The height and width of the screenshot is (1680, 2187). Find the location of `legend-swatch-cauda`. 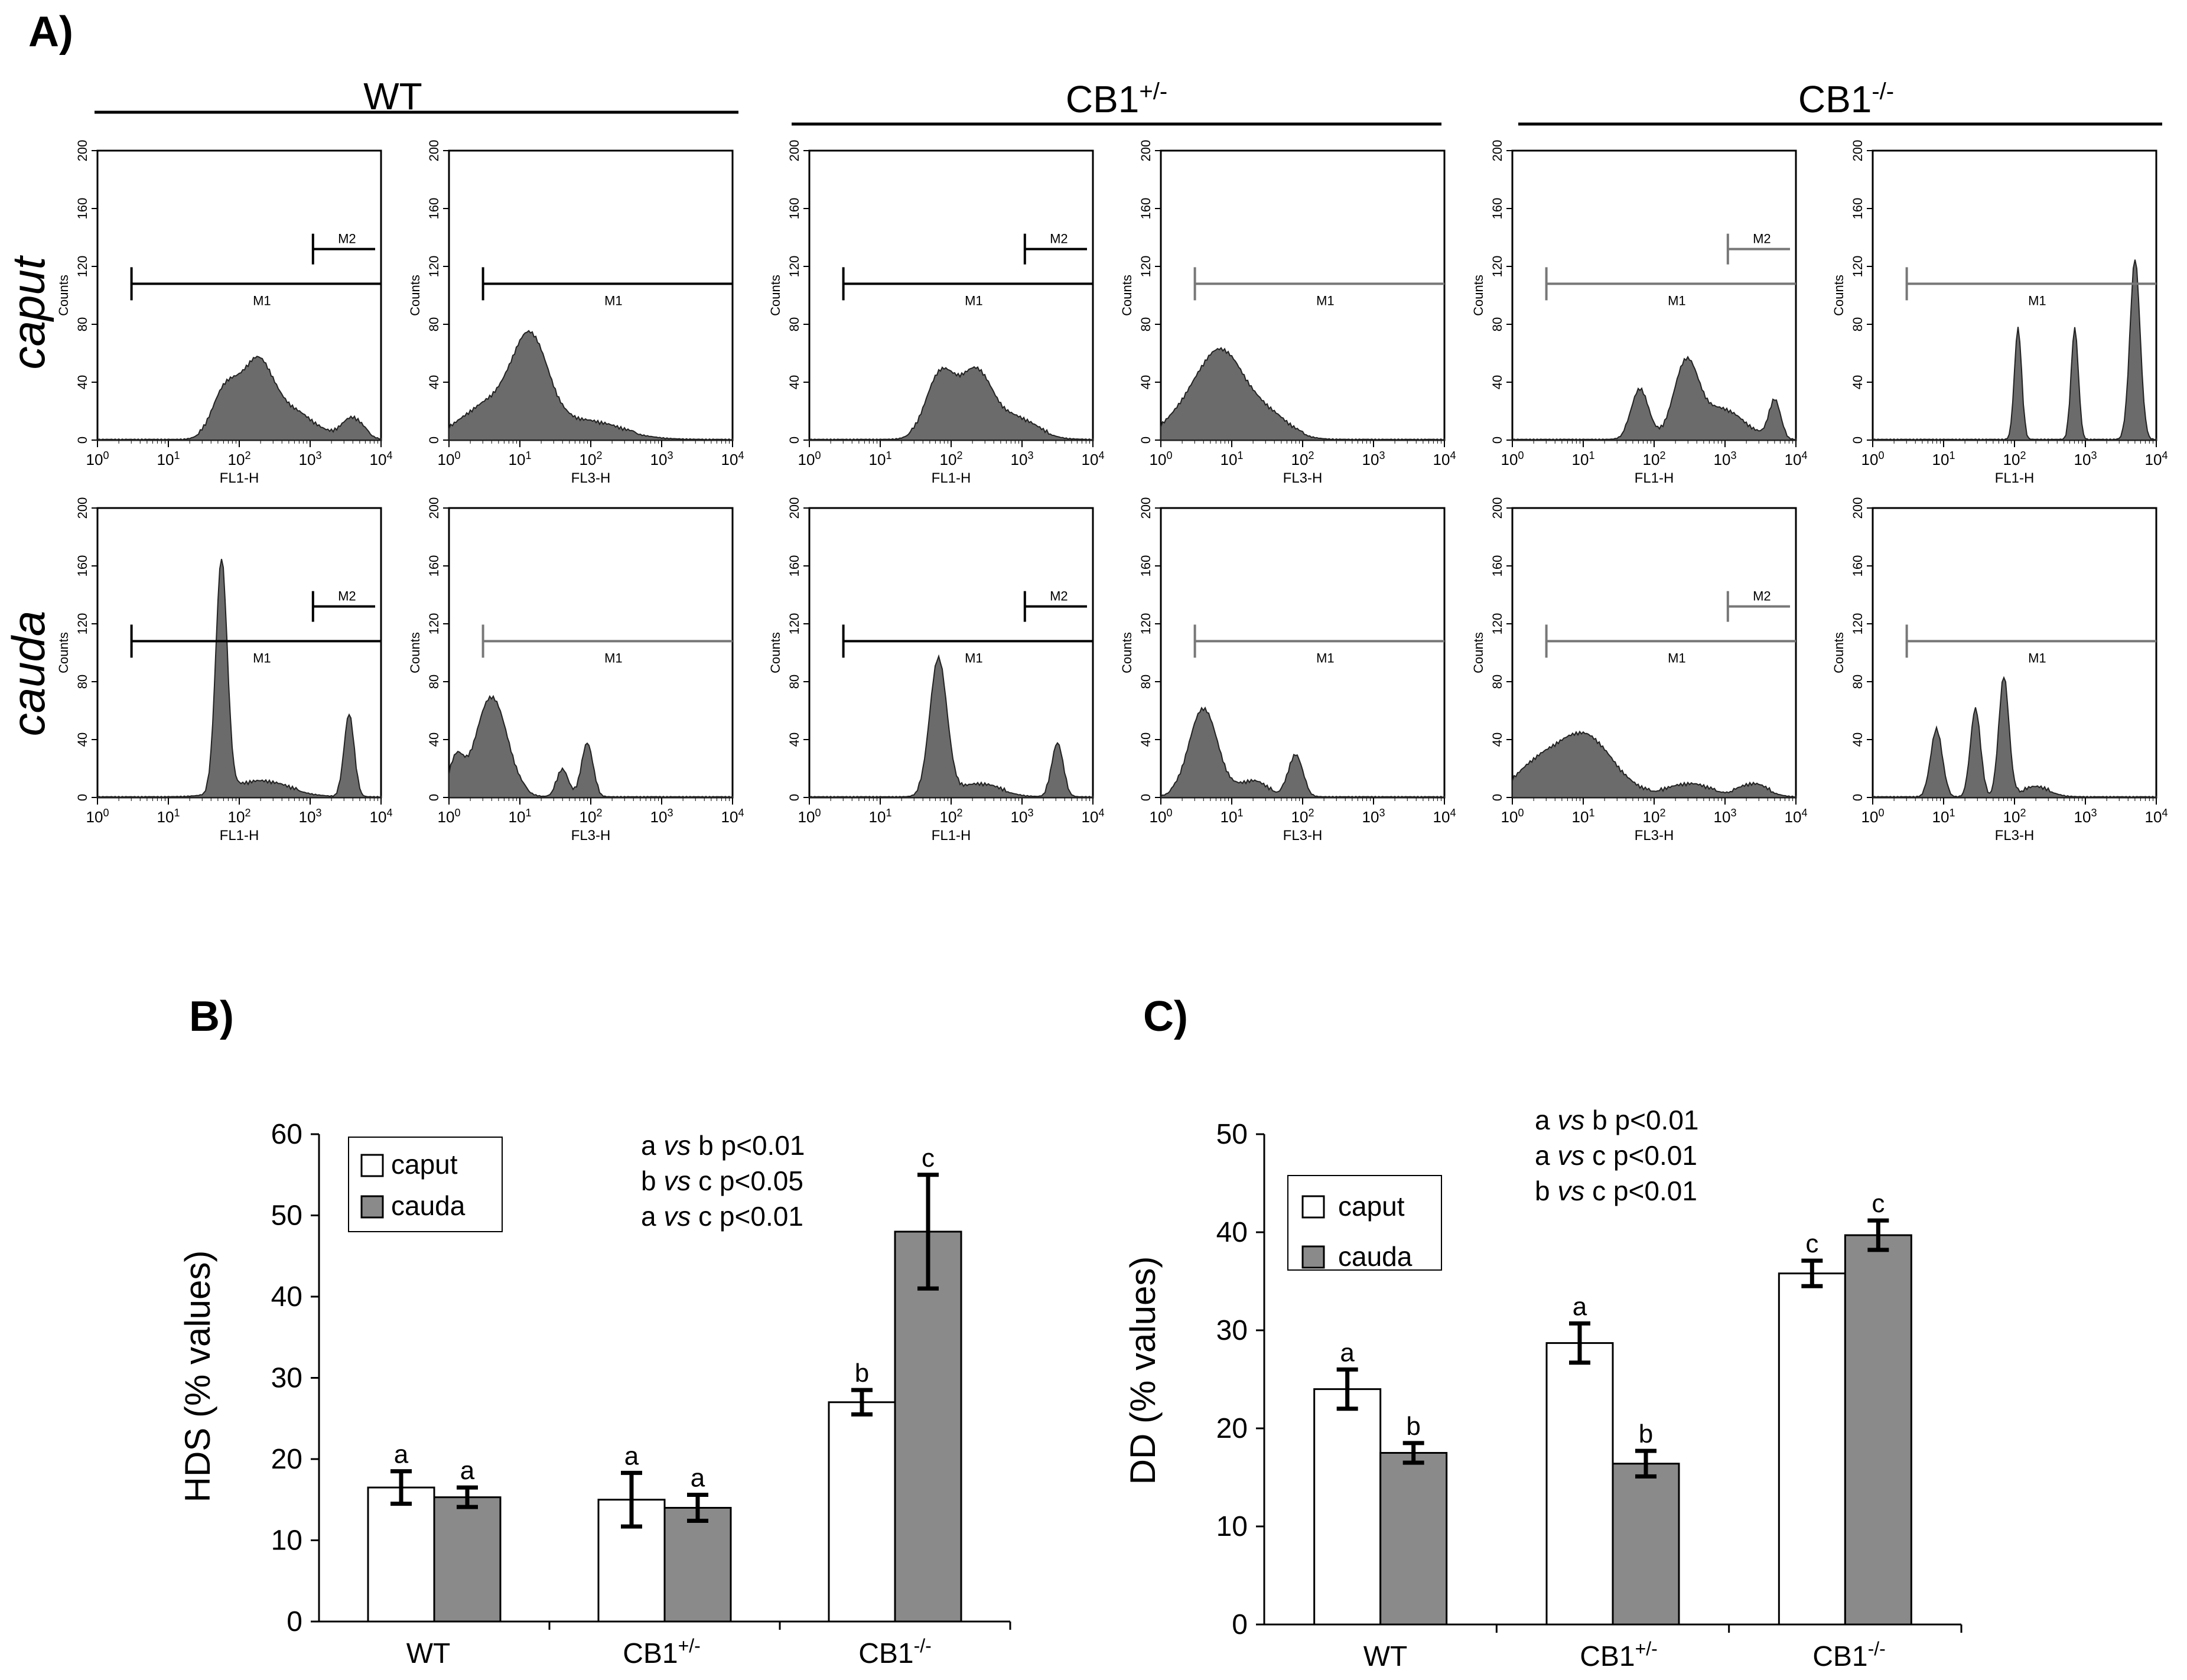

legend-swatch-cauda is located at coordinates (372, 1207).